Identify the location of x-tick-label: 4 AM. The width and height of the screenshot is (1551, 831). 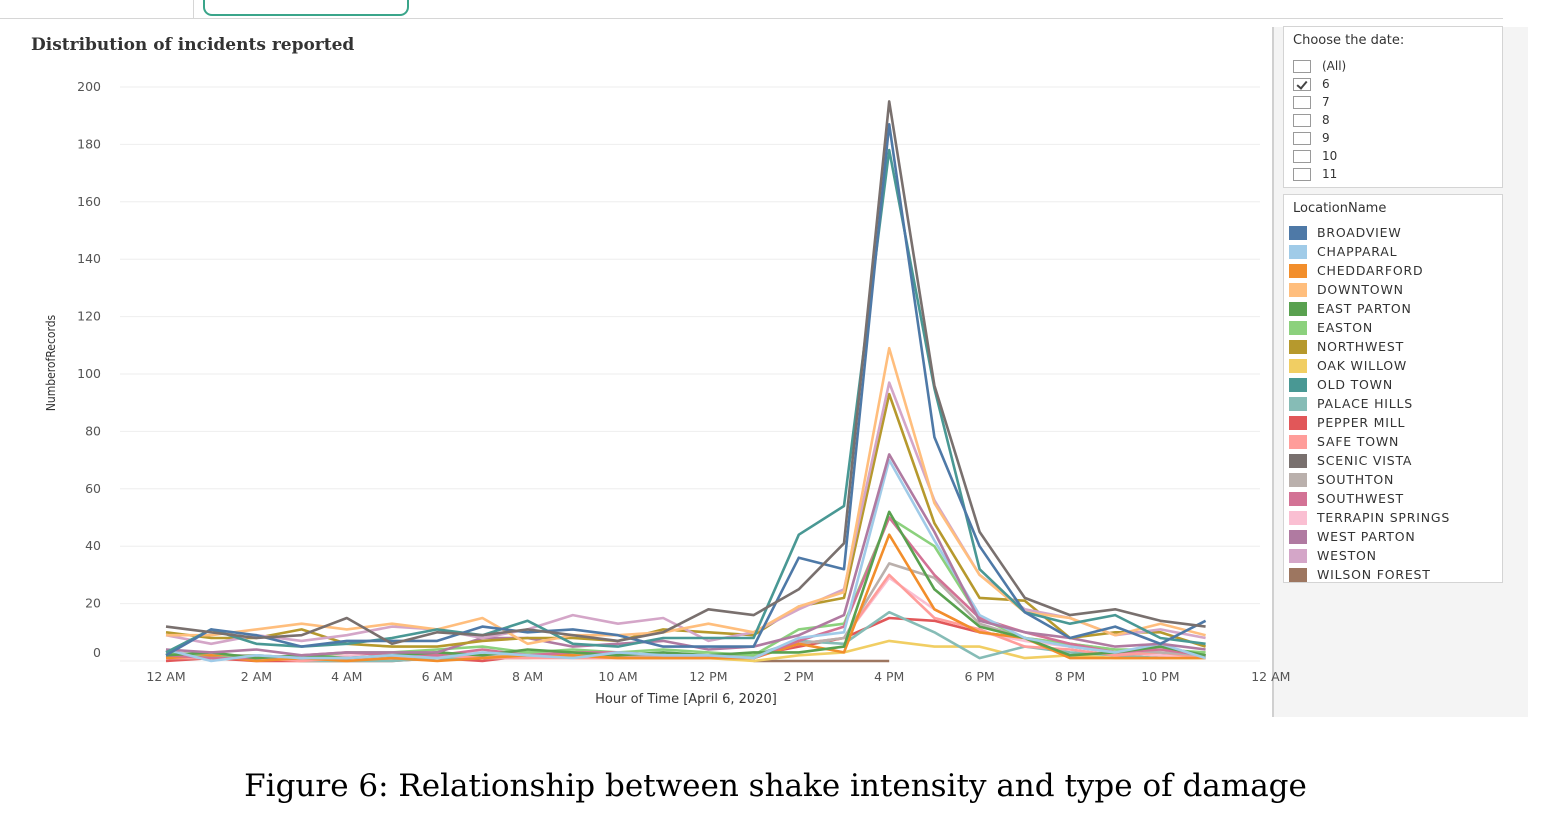
(346, 676).